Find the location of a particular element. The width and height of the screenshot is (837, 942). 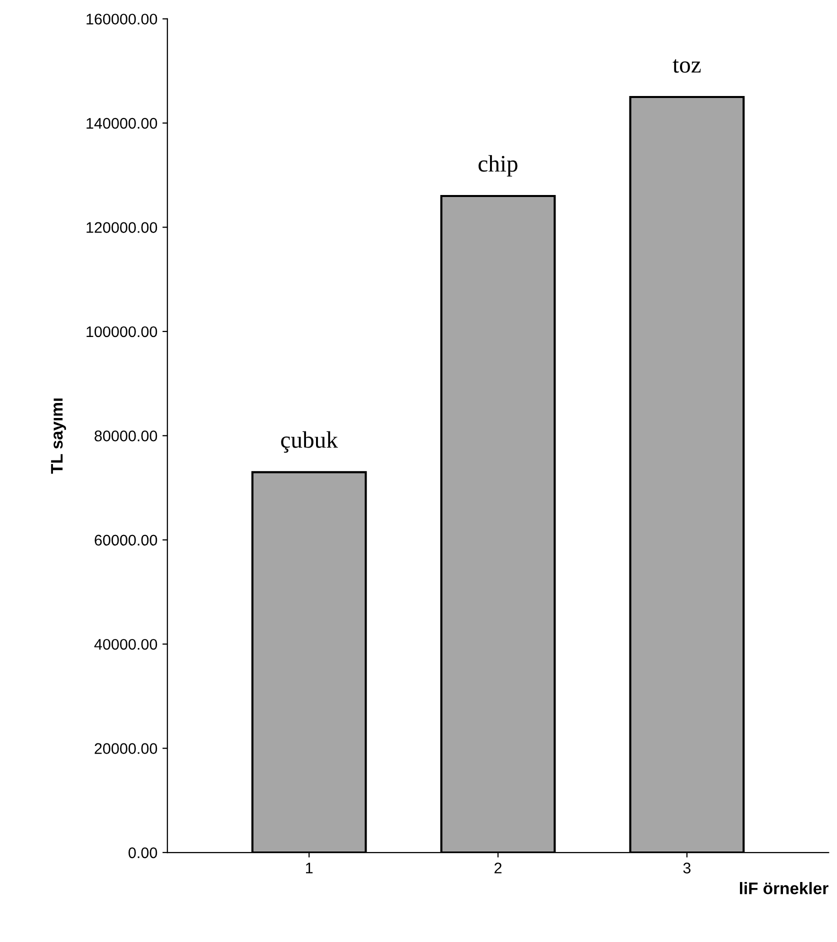

y-tick-label: 160000.00 is located at coordinates (122, 19).